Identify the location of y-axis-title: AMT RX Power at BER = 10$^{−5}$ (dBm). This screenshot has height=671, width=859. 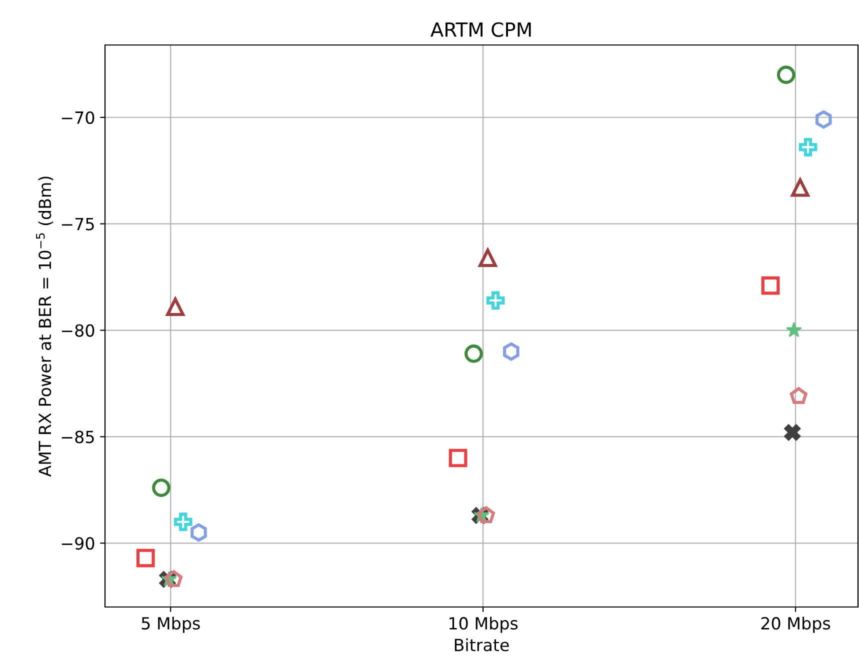
(45, 326).